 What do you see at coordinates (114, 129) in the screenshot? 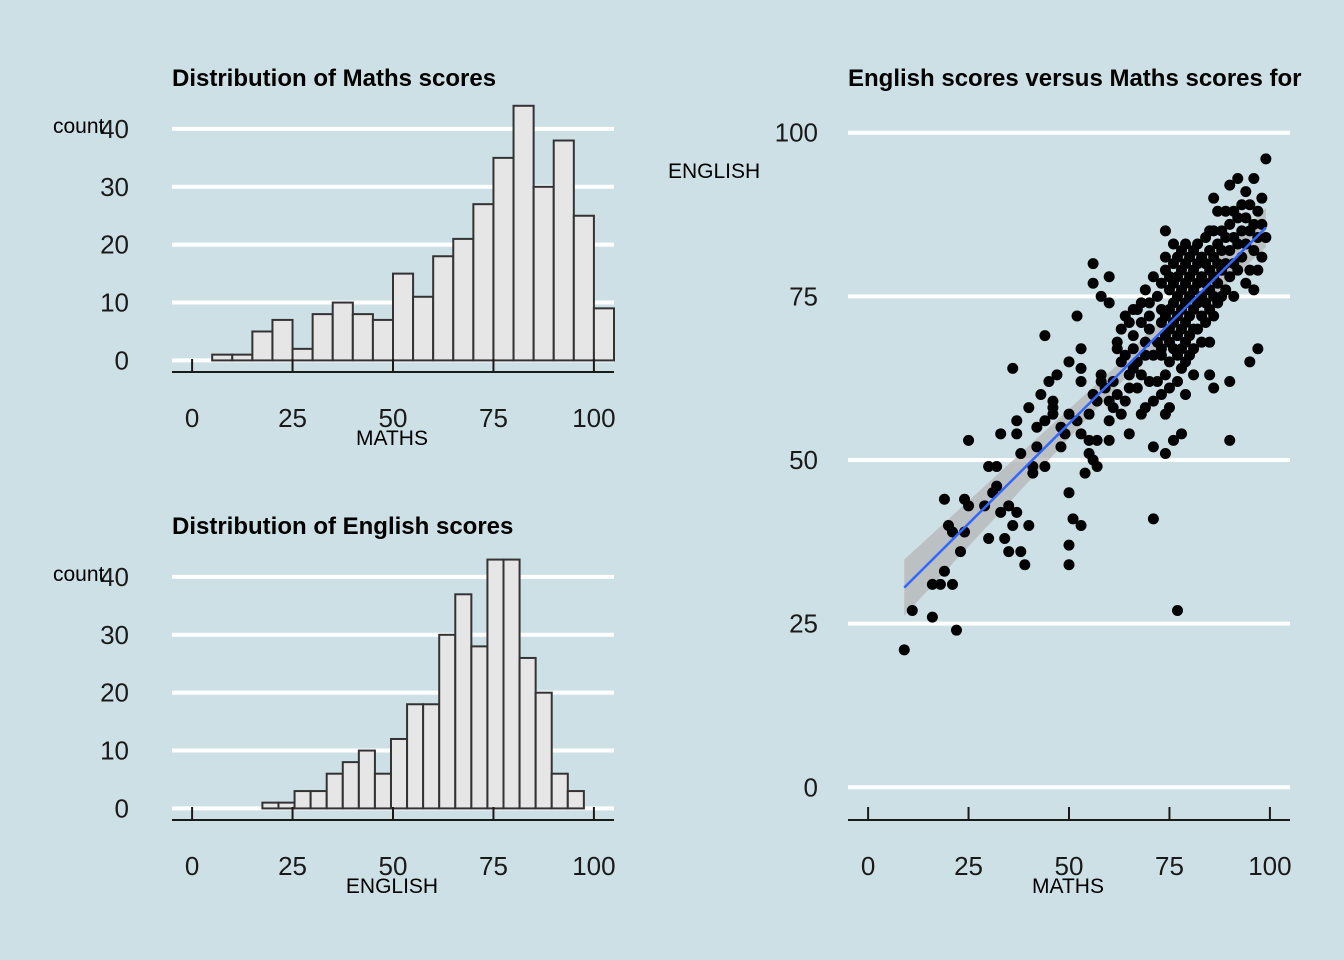
I see `y-tick-label-40: 40` at bounding box center [114, 129].